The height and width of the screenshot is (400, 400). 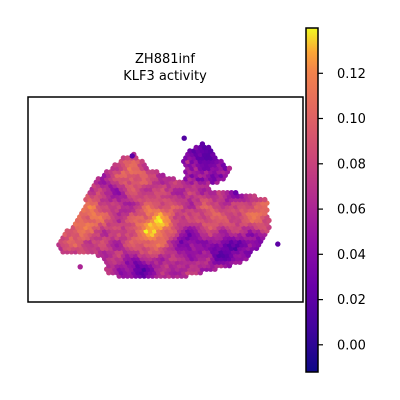 What do you see at coordinates (165, 76) in the screenshot?
I see `chart-subtitle: KLF3 activity` at bounding box center [165, 76].